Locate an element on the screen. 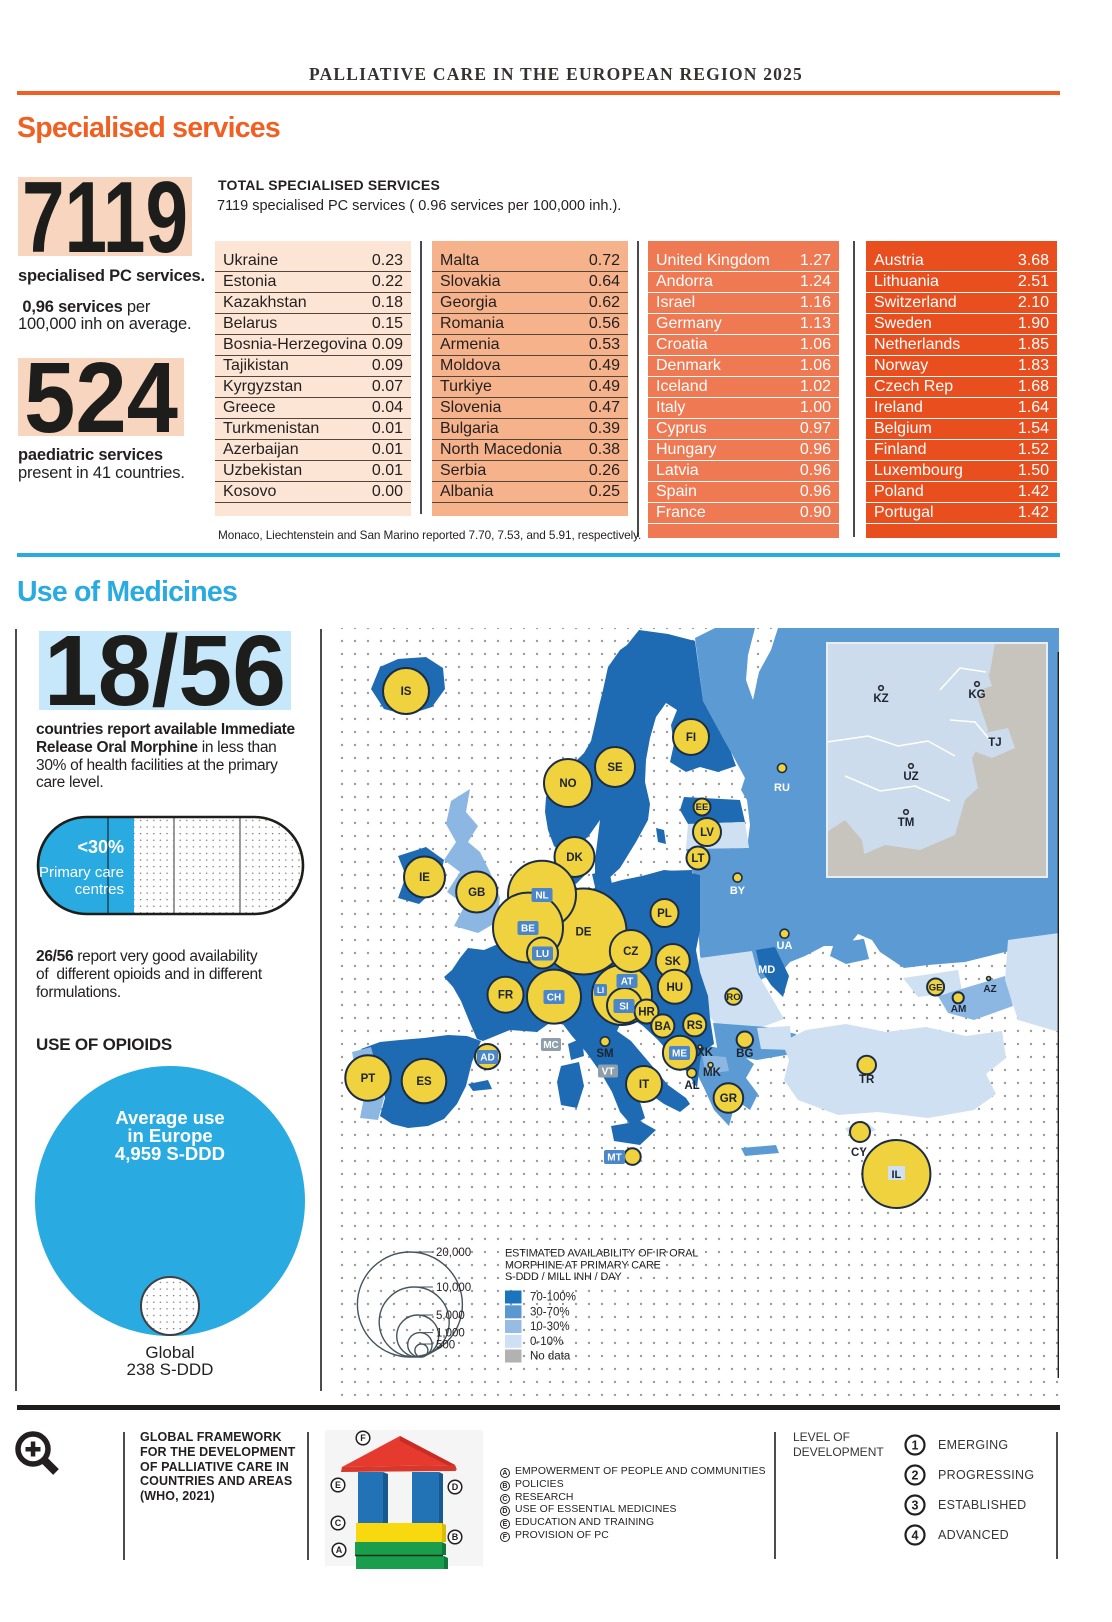  svg-text: RU is located at coordinates (782, 788).